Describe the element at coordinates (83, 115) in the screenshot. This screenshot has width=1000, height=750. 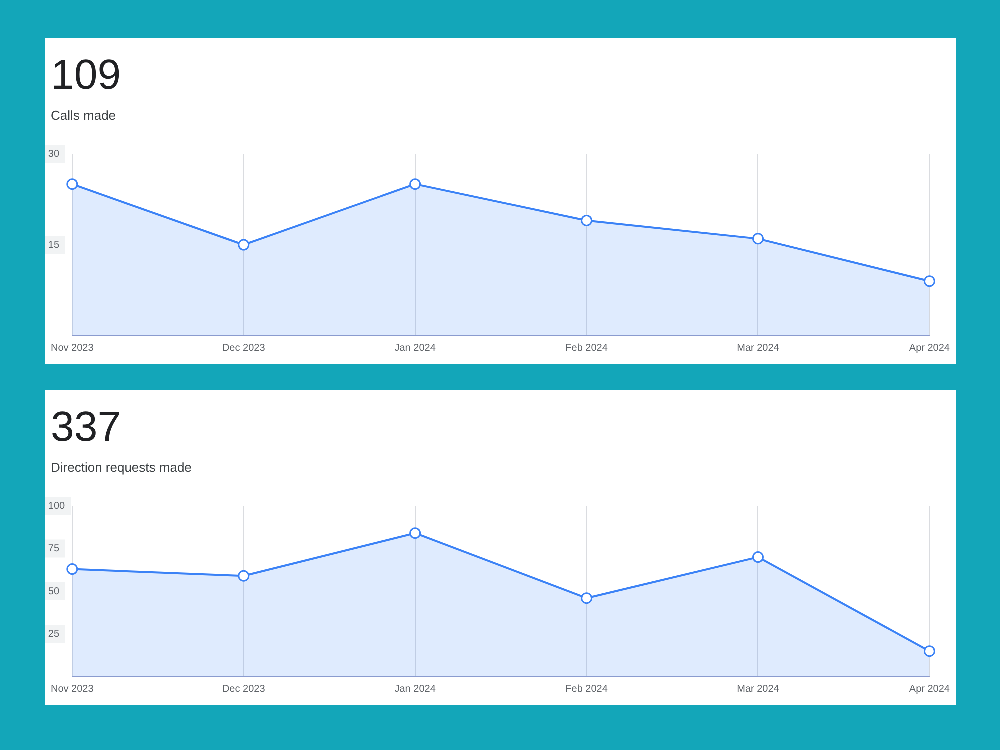
I see `chart-subtitle: Calls made` at that location.